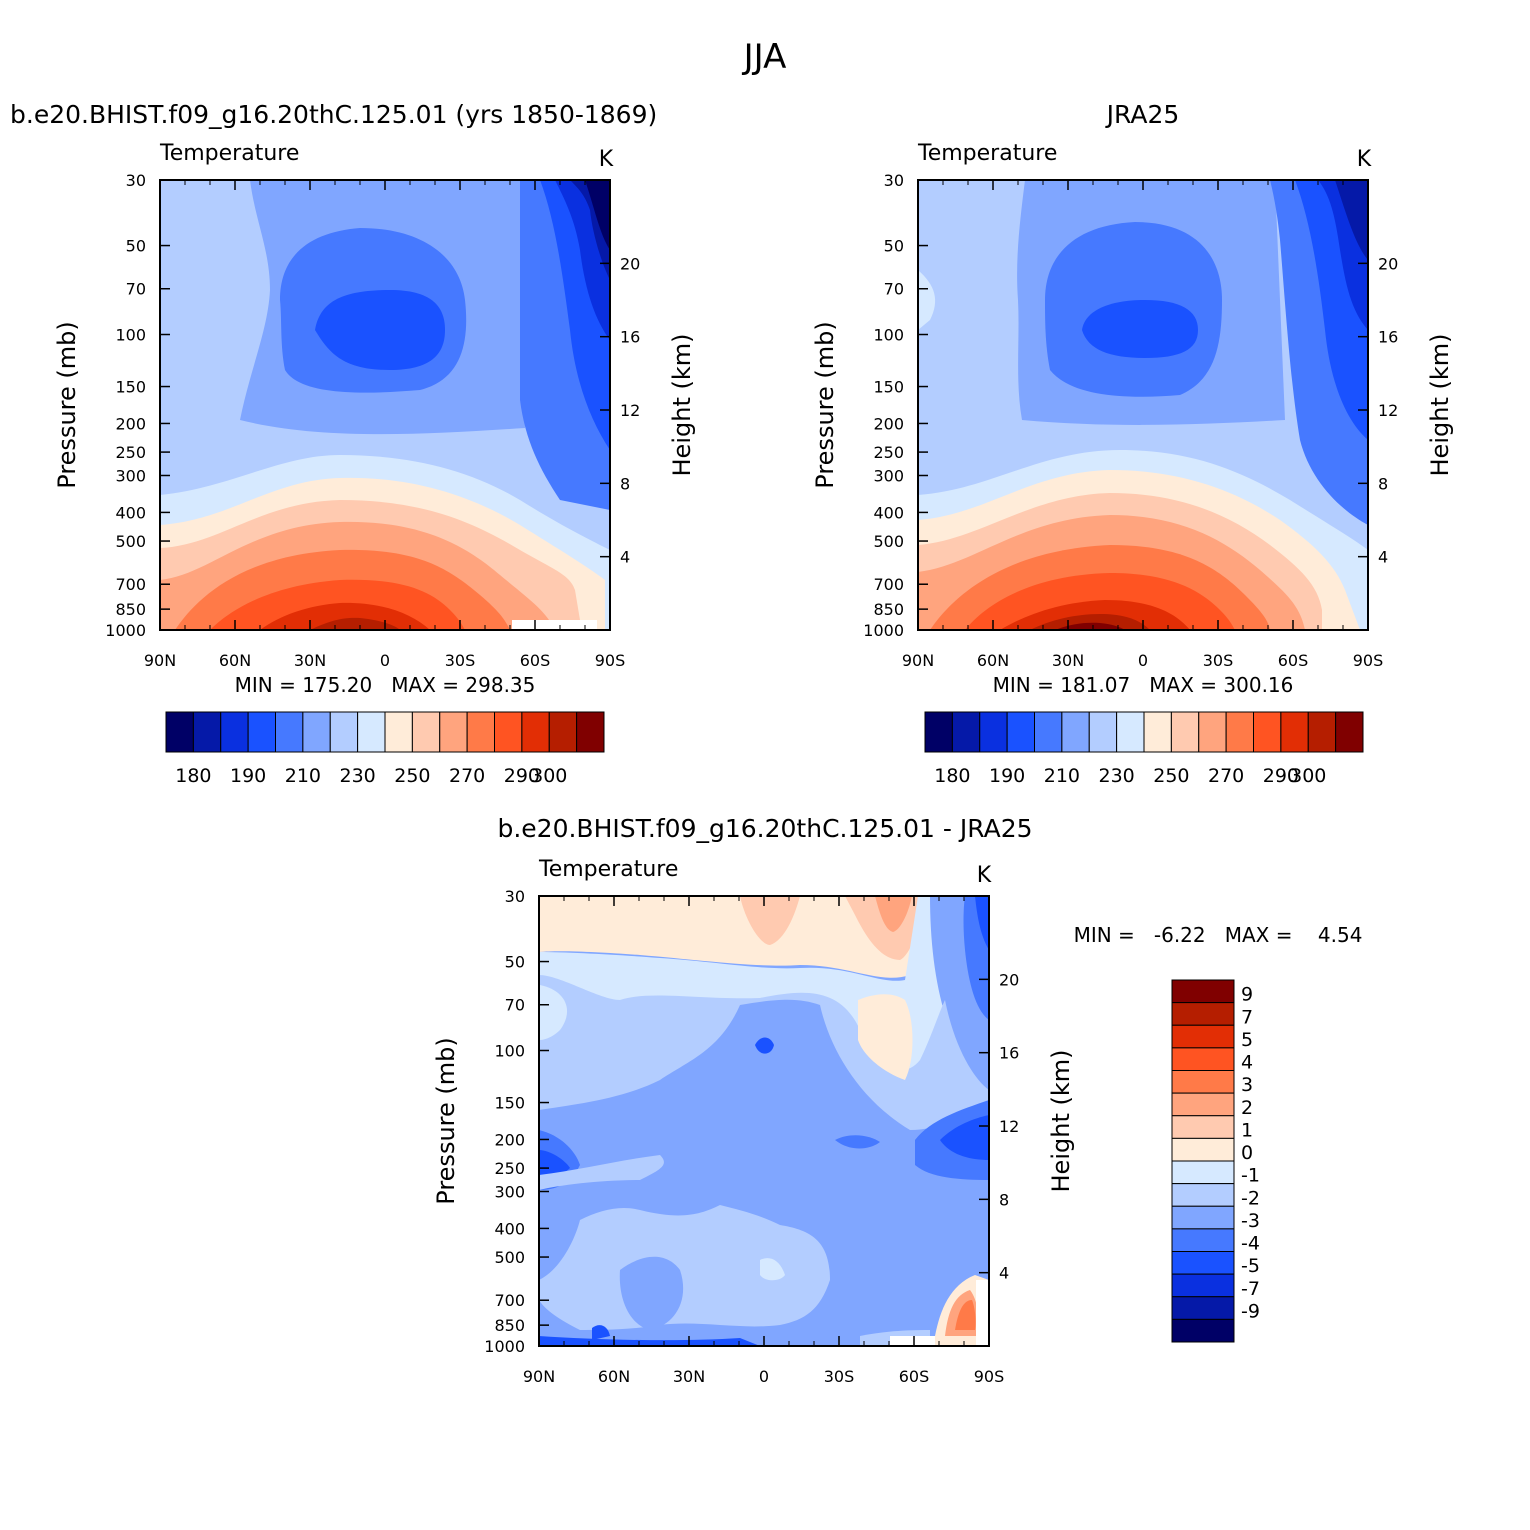 This screenshot has height=1530, width=1530. I want to click on panel-obs-ylabel: Pressure (mb), so click(825, 404).